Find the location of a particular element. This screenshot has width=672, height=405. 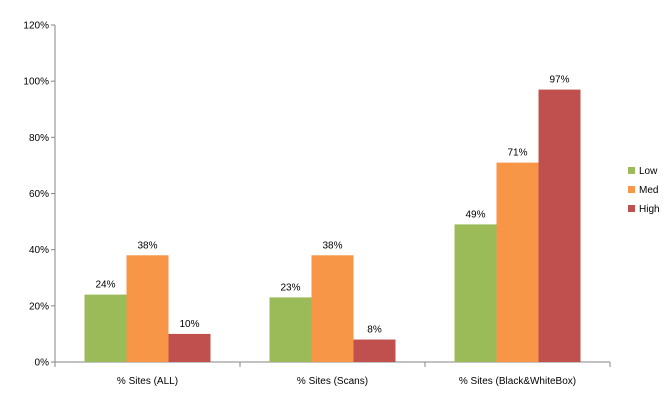

legend-swatch-low is located at coordinates (631, 170).